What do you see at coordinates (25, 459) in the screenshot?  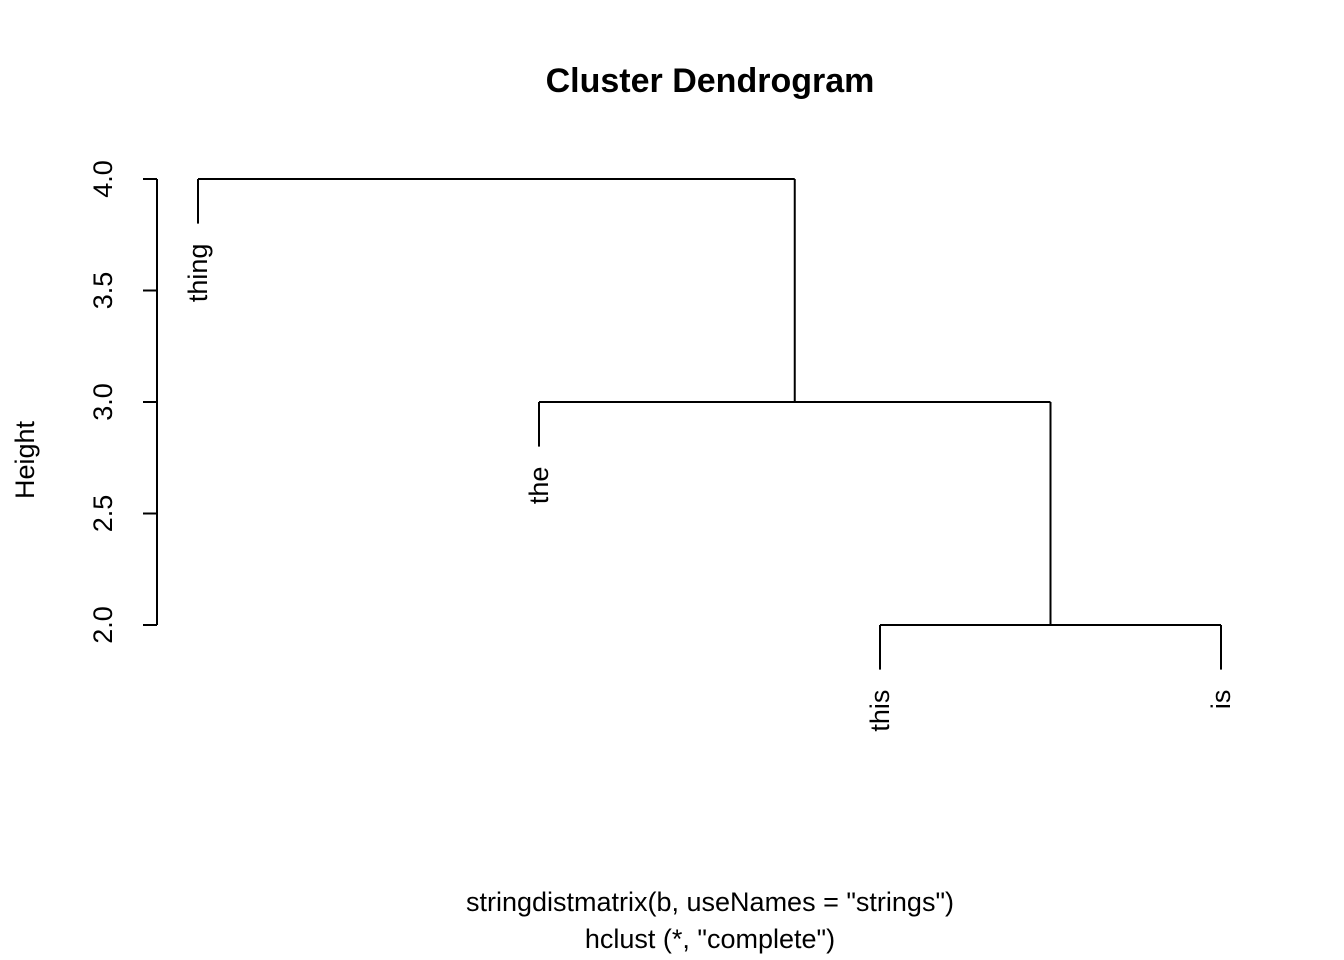 I see `y-axis-label: Height` at bounding box center [25, 459].